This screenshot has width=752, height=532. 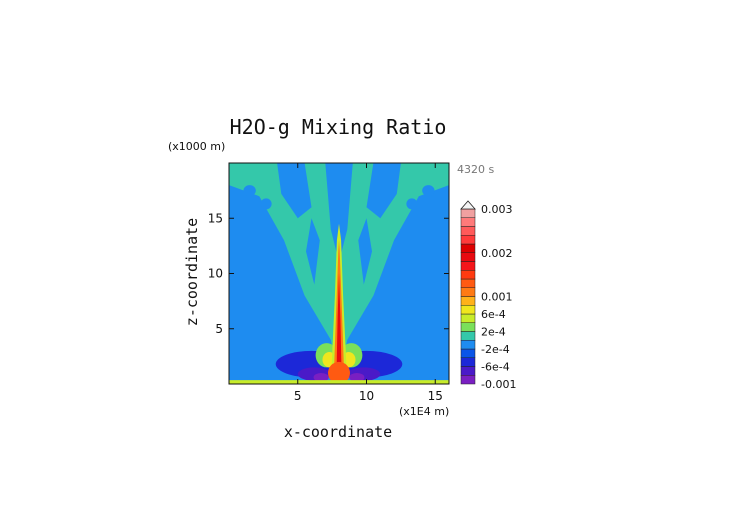 What do you see at coordinates (493, 314) in the screenshot?
I see `colorbar-tick-label: 6e-4` at bounding box center [493, 314].